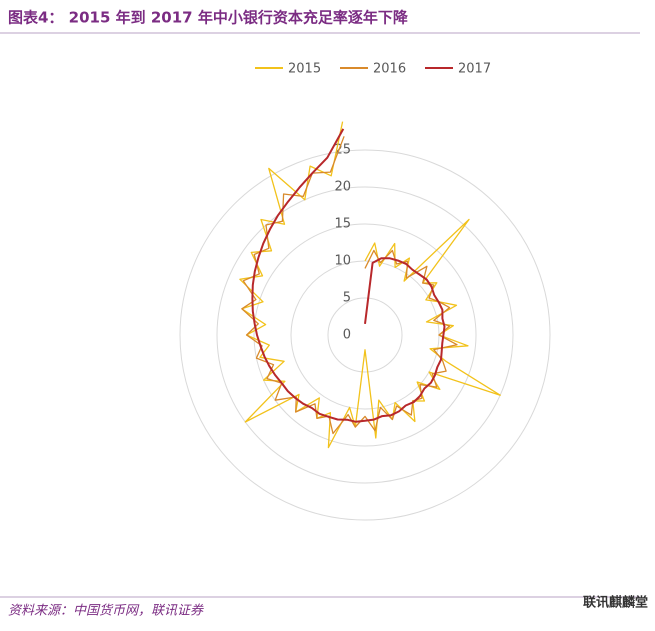  What do you see at coordinates (342, 150) in the screenshot?
I see `r-tick-label: 25` at bounding box center [342, 150].